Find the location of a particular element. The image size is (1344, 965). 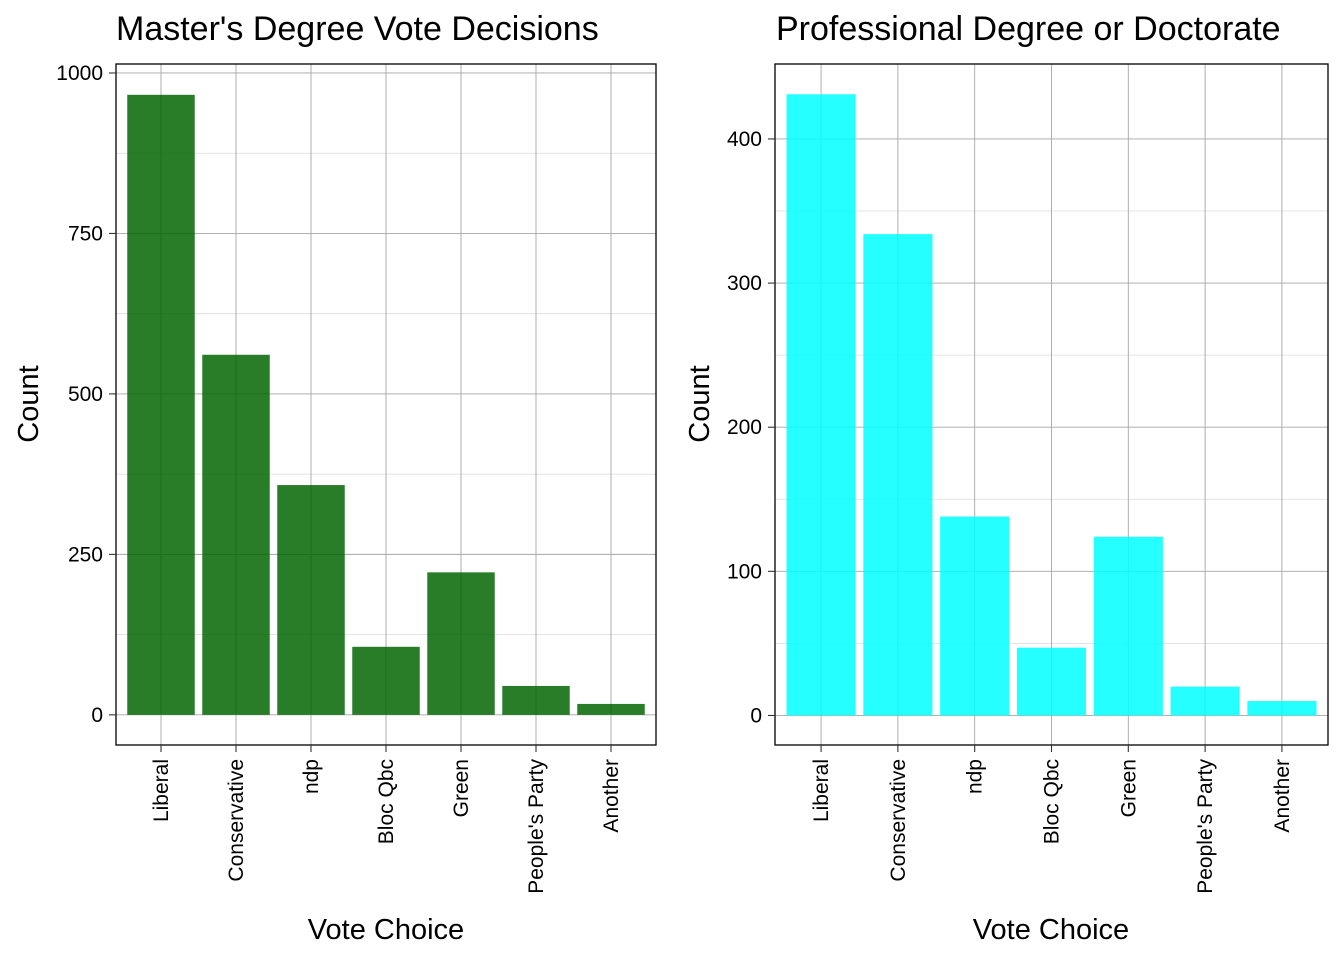

chart-title: Professional Degree or Doctorate is located at coordinates (1028, 29).